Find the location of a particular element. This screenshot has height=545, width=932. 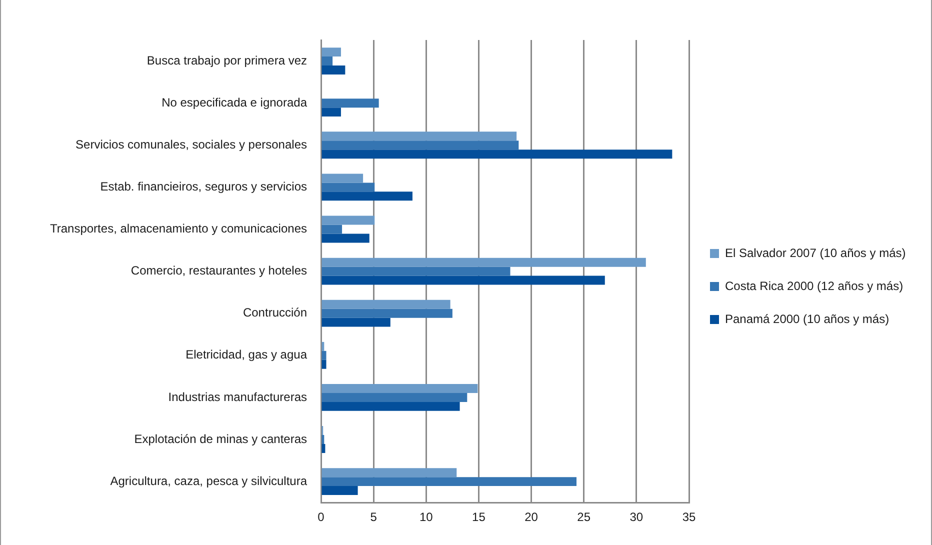

y-tick-label: Explotación de minas y canteras is located at coordinates (220, 439).